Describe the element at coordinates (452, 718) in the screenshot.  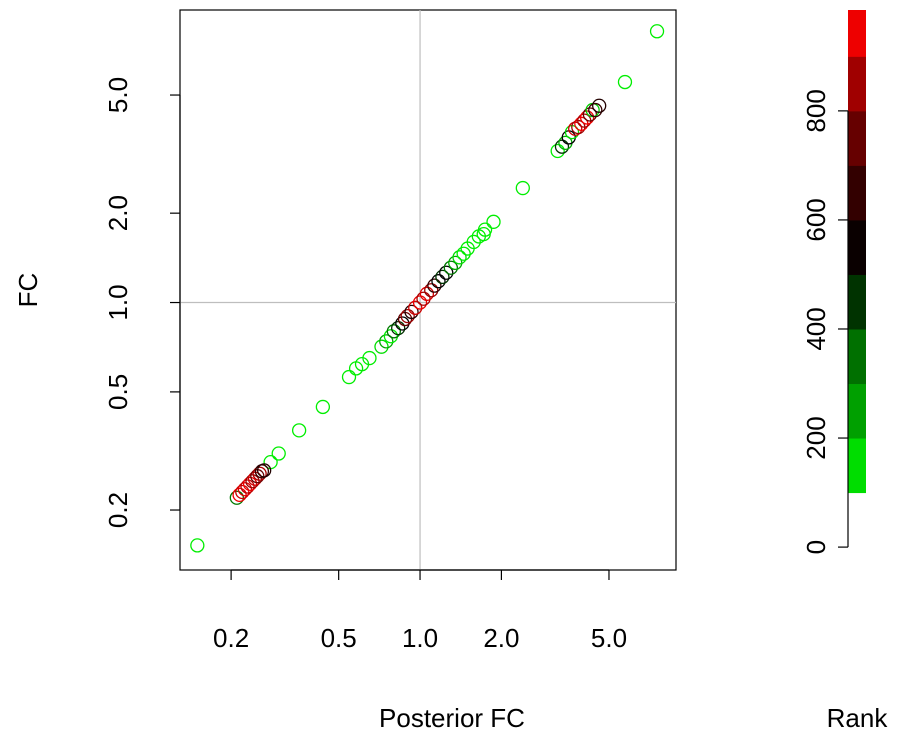
I see `x-axis-title: Posterior FC` at that location.